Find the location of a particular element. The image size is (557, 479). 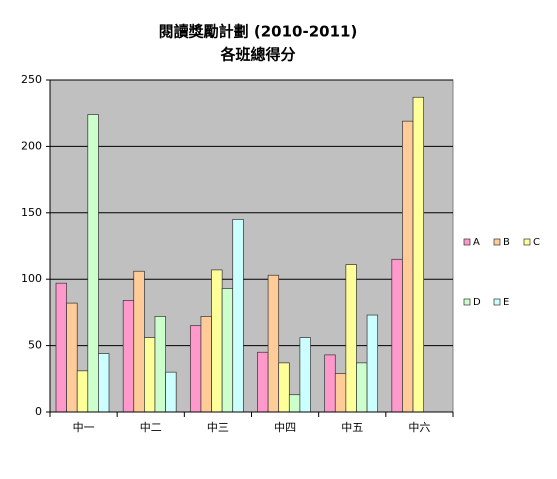

legend-label: D is located at coordinates (477, 302).